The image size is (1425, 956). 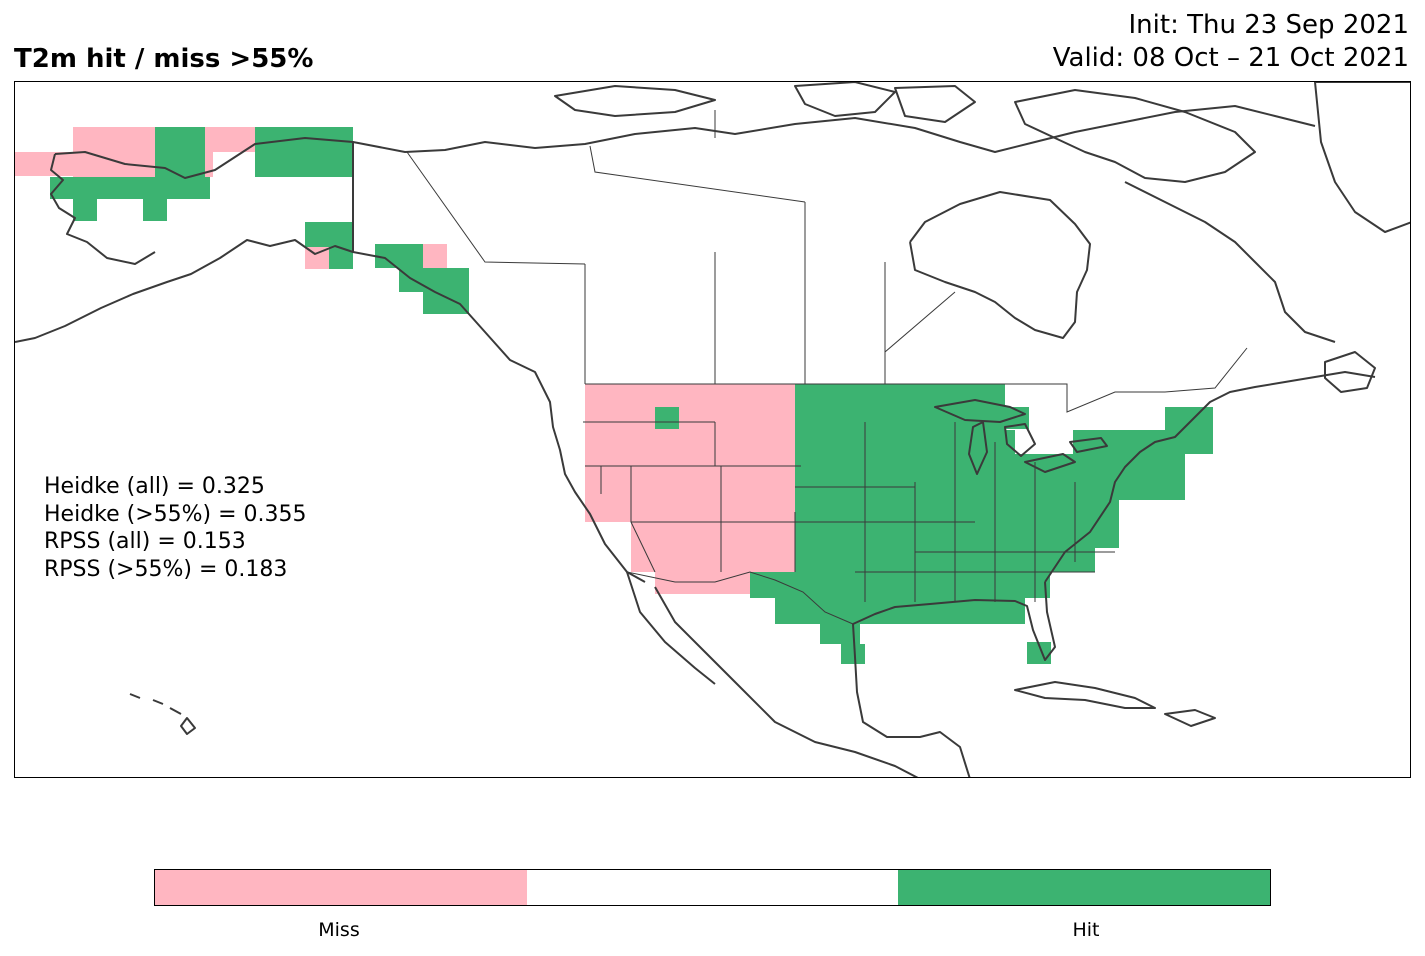 What do you see at coordinates (1135, 136) in the screenshot?
I see `baffin-island` at bounding box center [1135, 136].